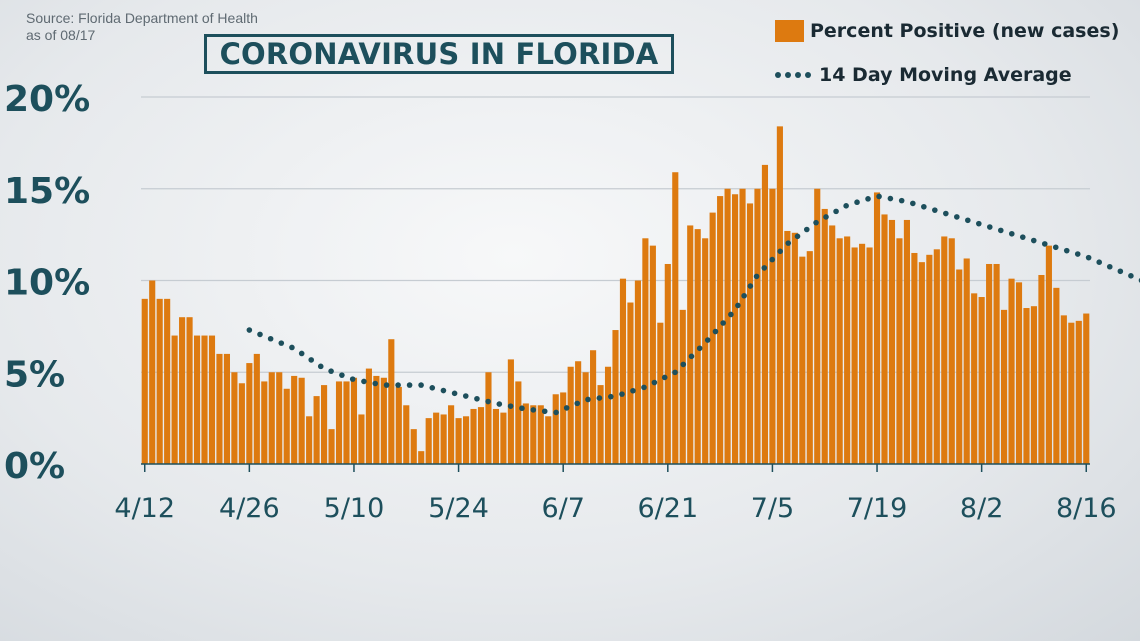 The image size is (1140, 641). I want to click on source-line: Source: Florida Department of Health, so click(142, 18).